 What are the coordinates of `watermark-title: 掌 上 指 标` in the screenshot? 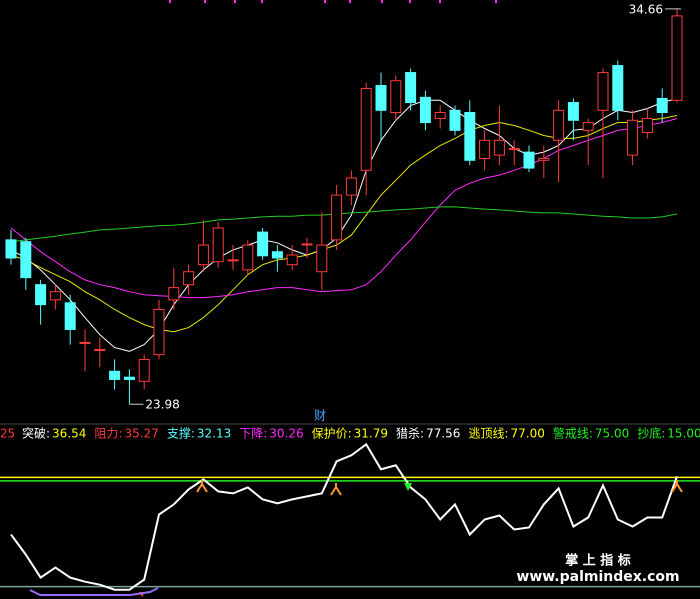 It's located at (598, 561).